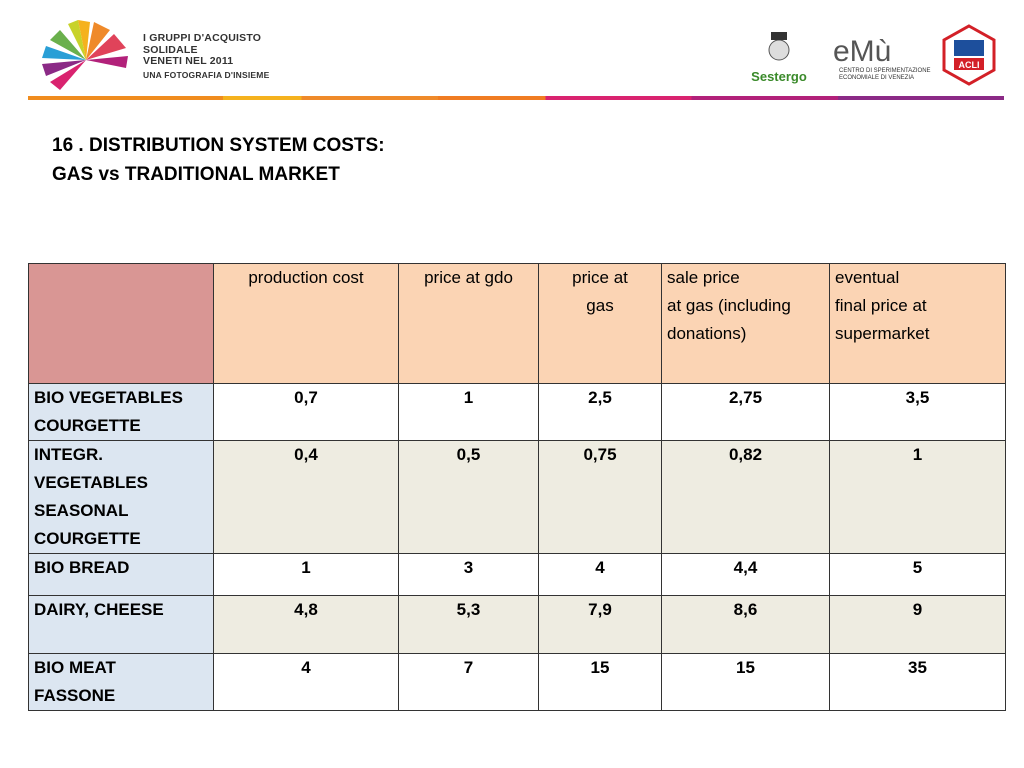  What do you see at coordinates (600, 624) in the screenshot?
I see `cell: 7,9` at bounding box center [600, 624].